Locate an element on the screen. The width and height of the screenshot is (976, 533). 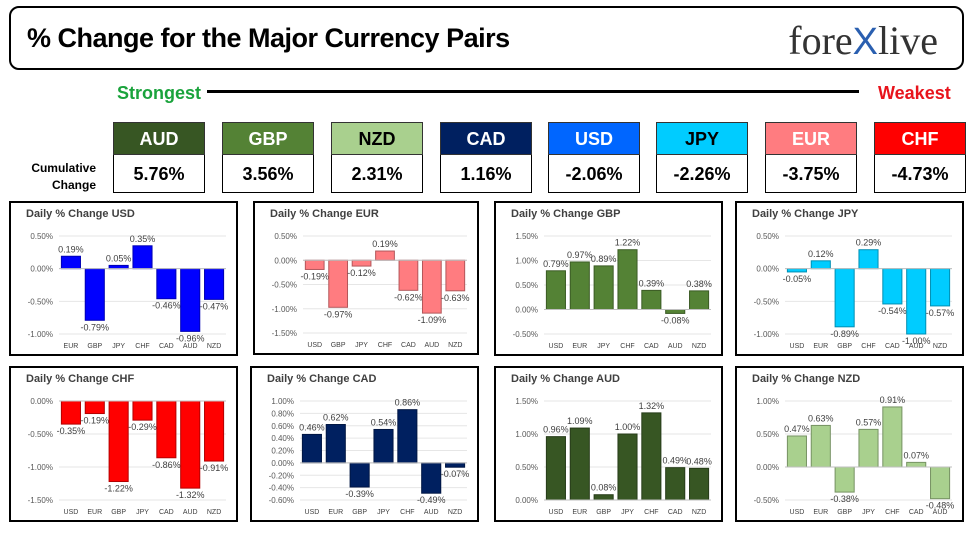
data-label: 0.12% is located at coordinates (821, 254).